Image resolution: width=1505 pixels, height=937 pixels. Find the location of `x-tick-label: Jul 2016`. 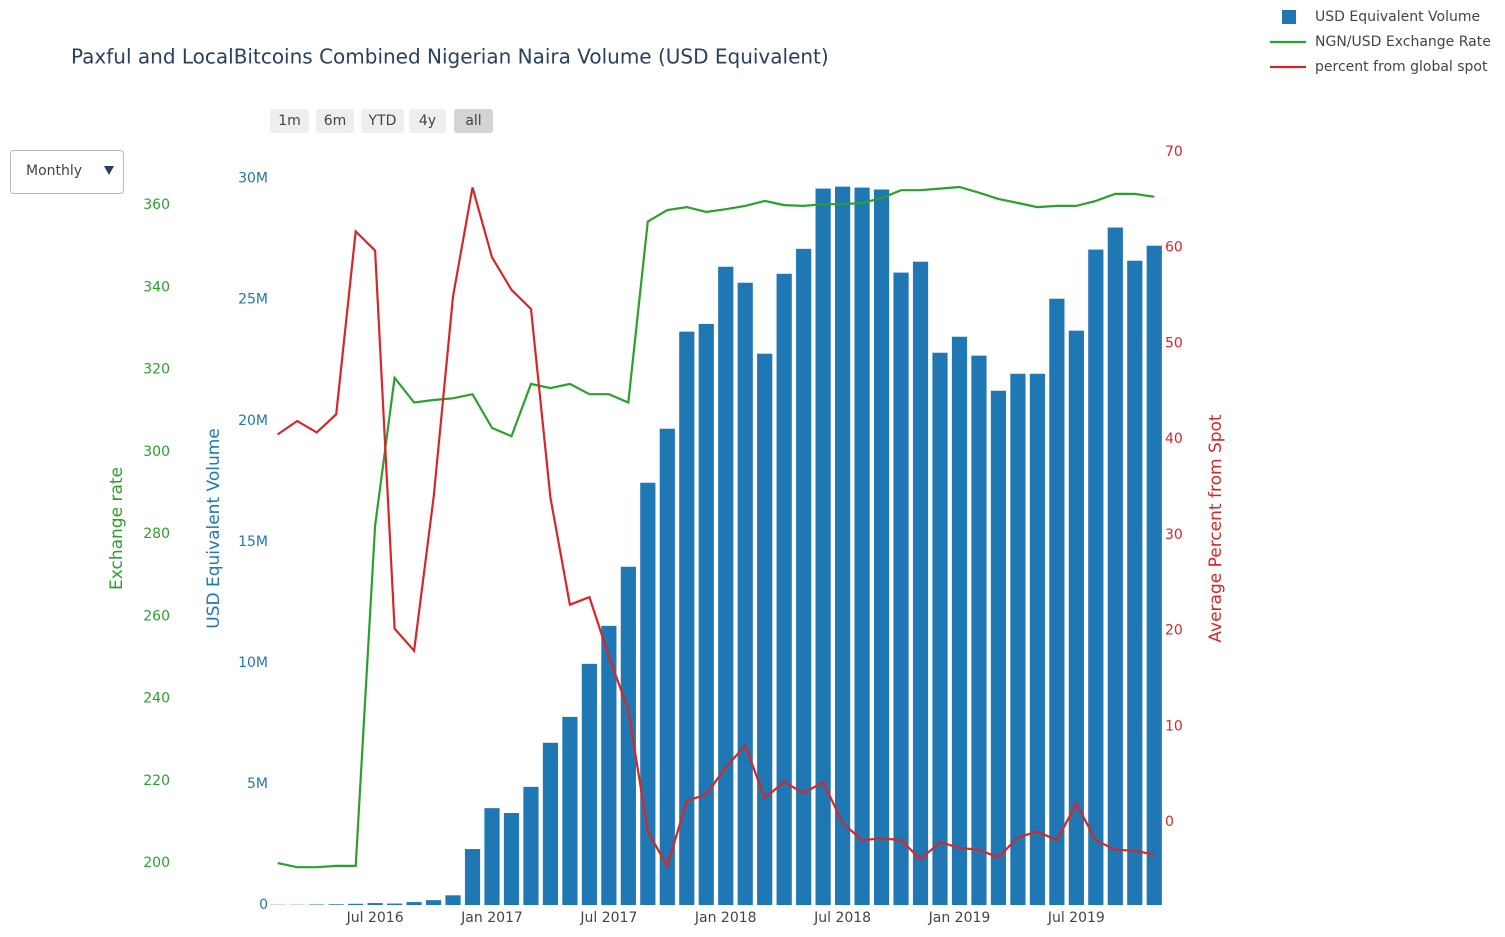

x-tick-label: Jul 2016 is located at coordinates (375, 918).